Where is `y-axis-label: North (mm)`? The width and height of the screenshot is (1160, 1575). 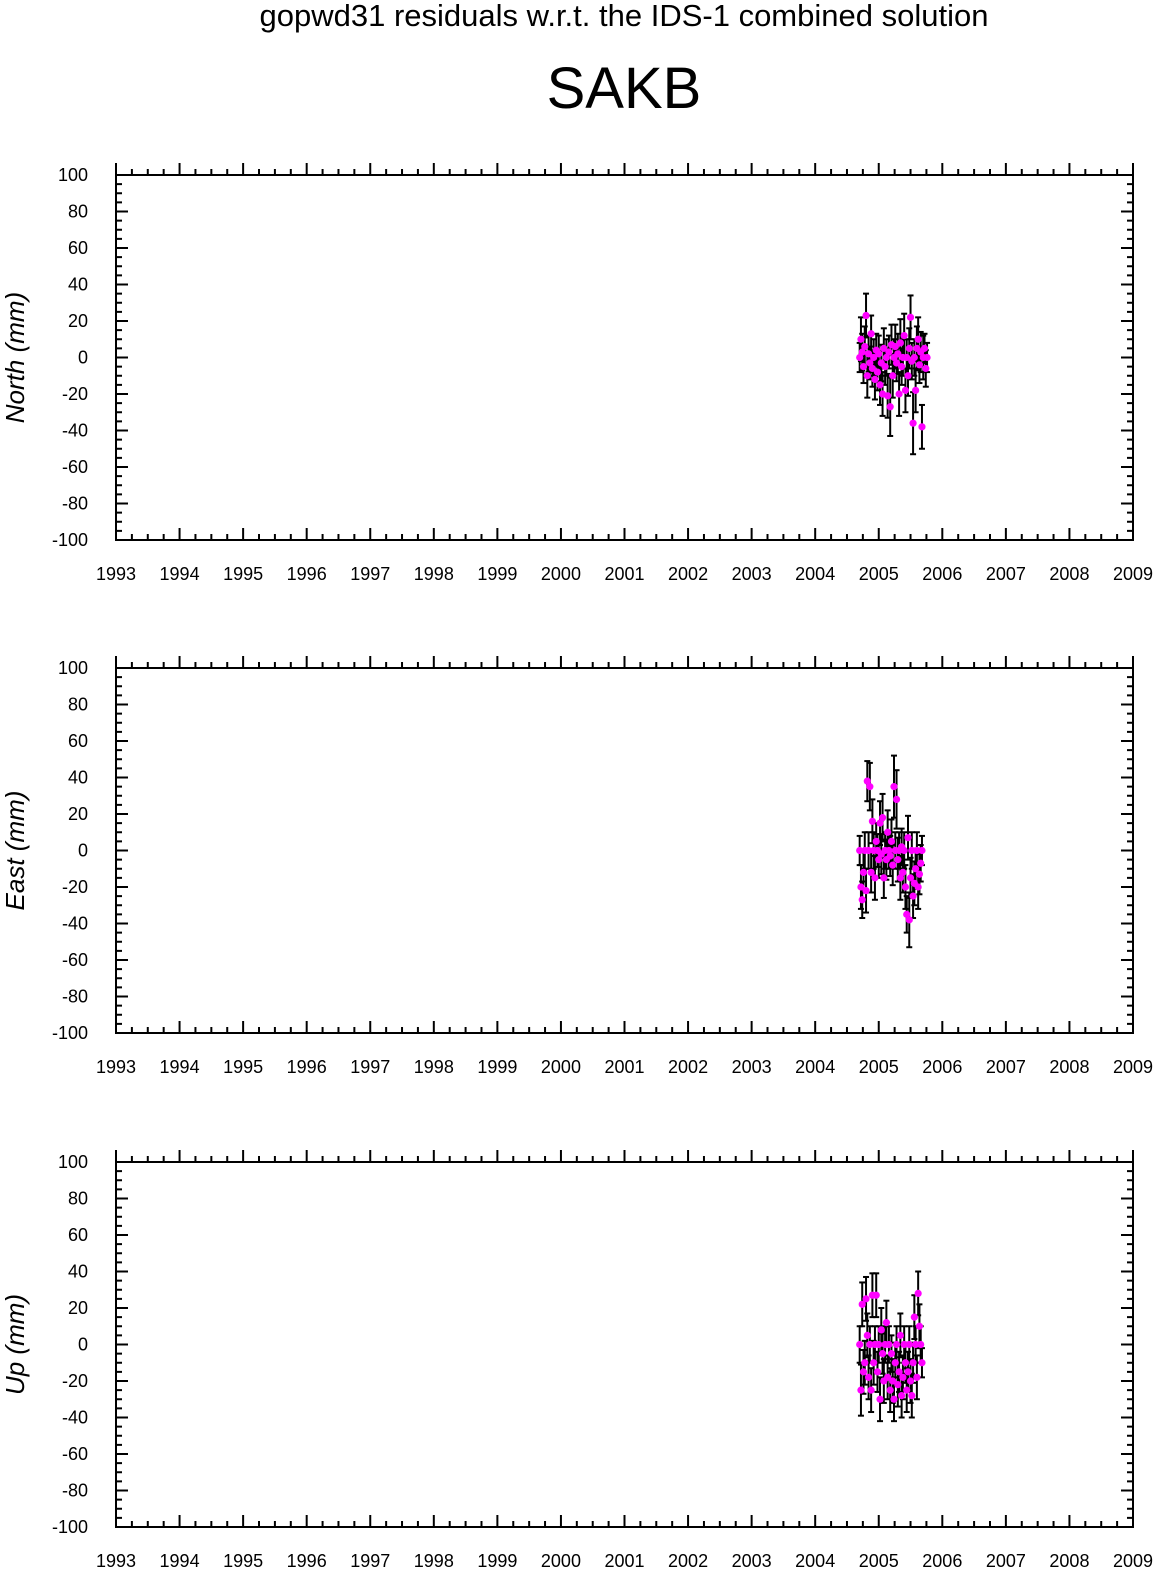
y-axis-label: North (mm) is located at coordinates (15, 357).